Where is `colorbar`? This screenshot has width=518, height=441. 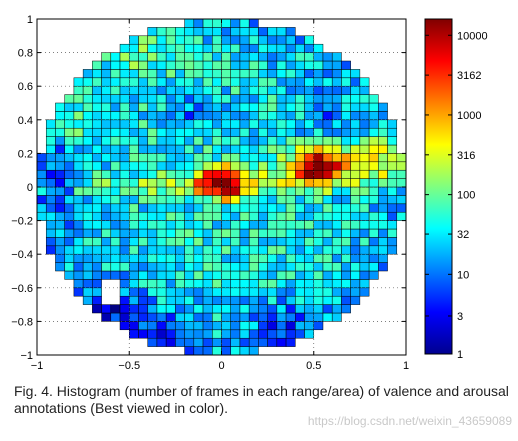 colorbar is located at coordinates (438, 186).